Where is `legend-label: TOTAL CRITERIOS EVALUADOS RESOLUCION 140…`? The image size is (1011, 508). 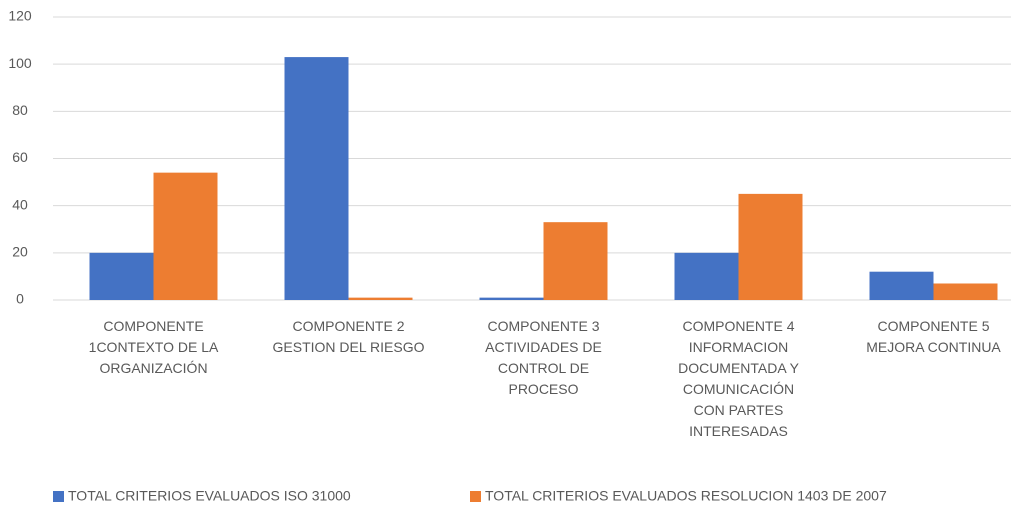 legend-label: TOTAL CRITERIOS EVALUADOS RESOLUCION 140… is located at coordinates (686, 496).